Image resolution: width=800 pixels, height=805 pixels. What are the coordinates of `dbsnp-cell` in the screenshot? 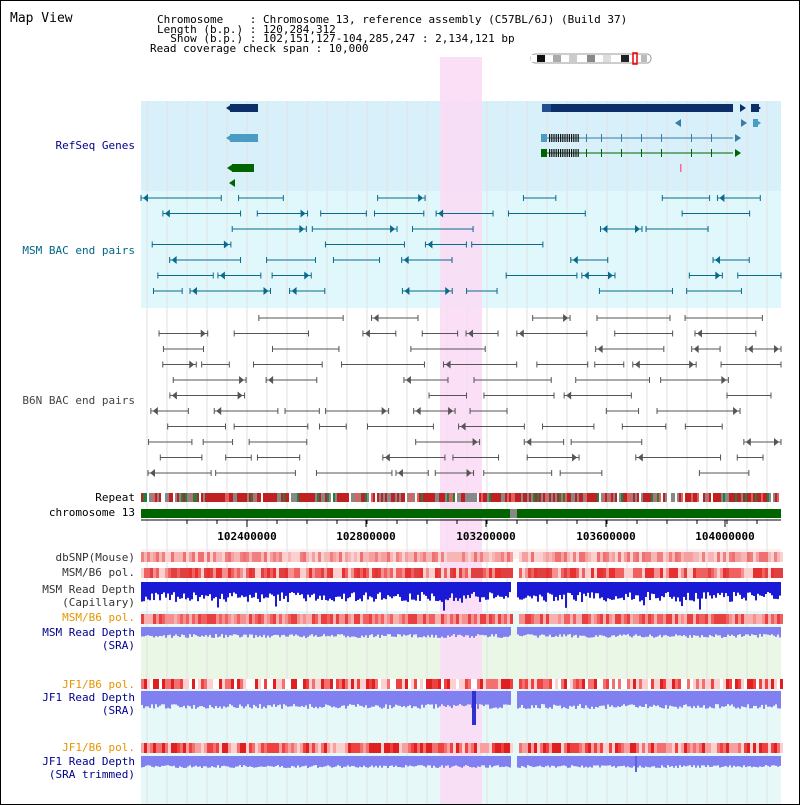 It's located at (628, 557).